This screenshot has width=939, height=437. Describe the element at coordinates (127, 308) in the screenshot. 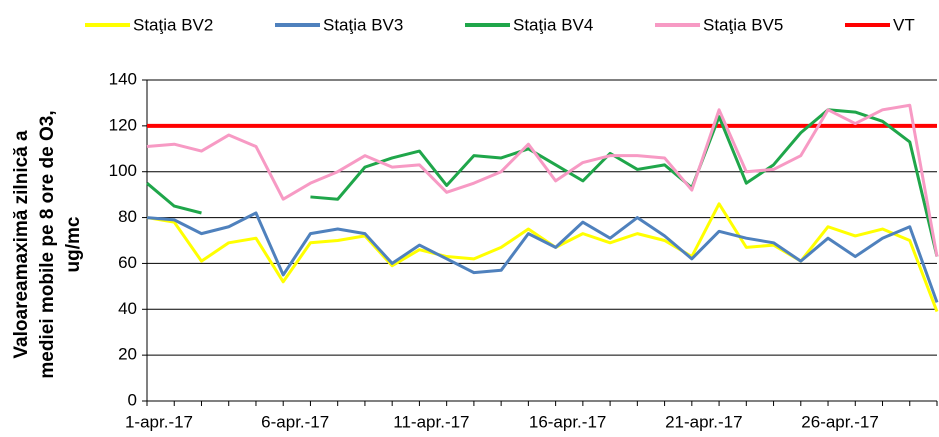

I see `y-tick-label: 40` at that location.